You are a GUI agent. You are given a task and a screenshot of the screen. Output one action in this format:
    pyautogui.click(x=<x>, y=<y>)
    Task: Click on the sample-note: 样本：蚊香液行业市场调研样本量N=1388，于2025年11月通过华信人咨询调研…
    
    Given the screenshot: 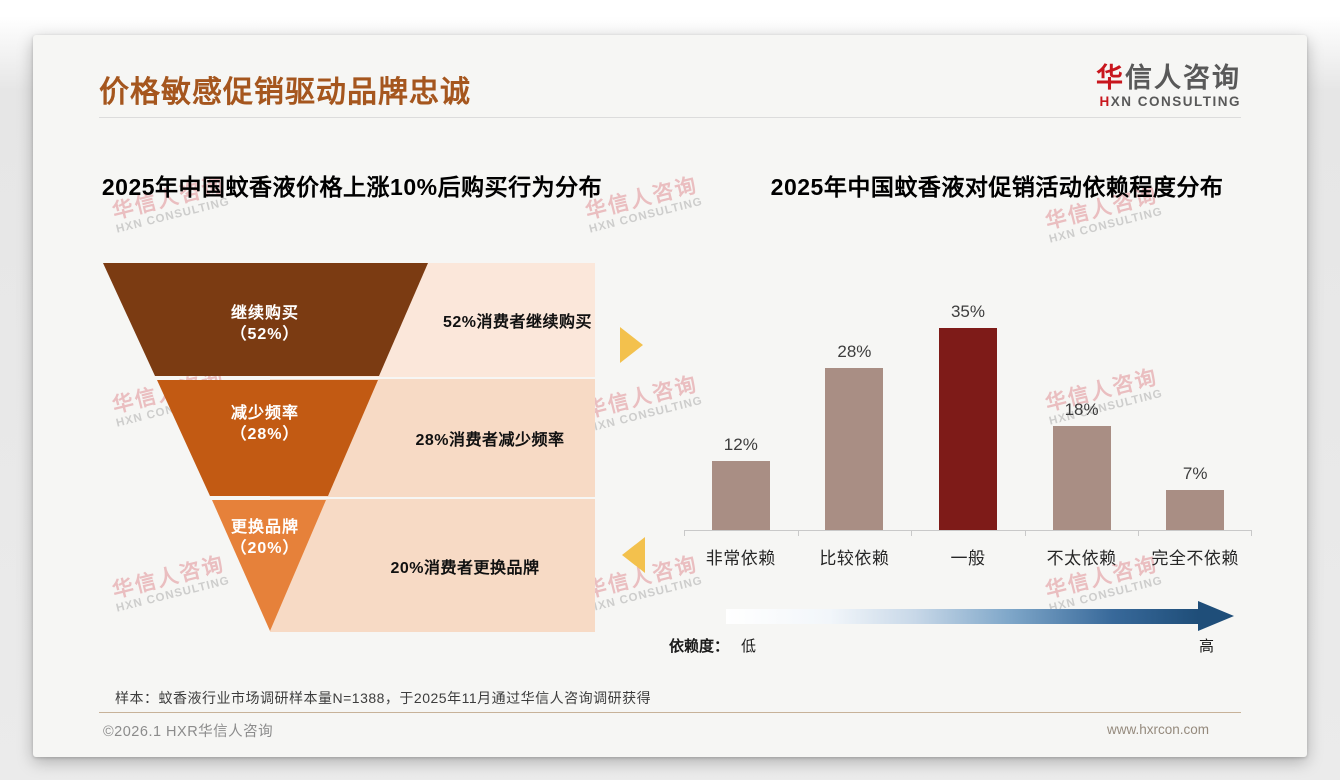 What is the action you would take?
    pyautogui.click(x=383, y=698)
    